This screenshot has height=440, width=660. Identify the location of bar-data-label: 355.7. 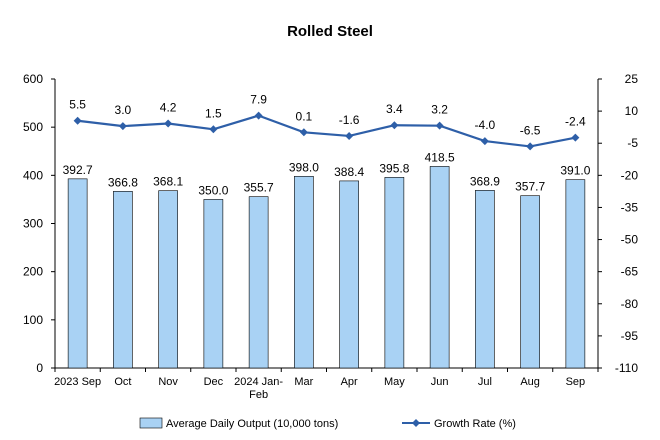
(259, 188).